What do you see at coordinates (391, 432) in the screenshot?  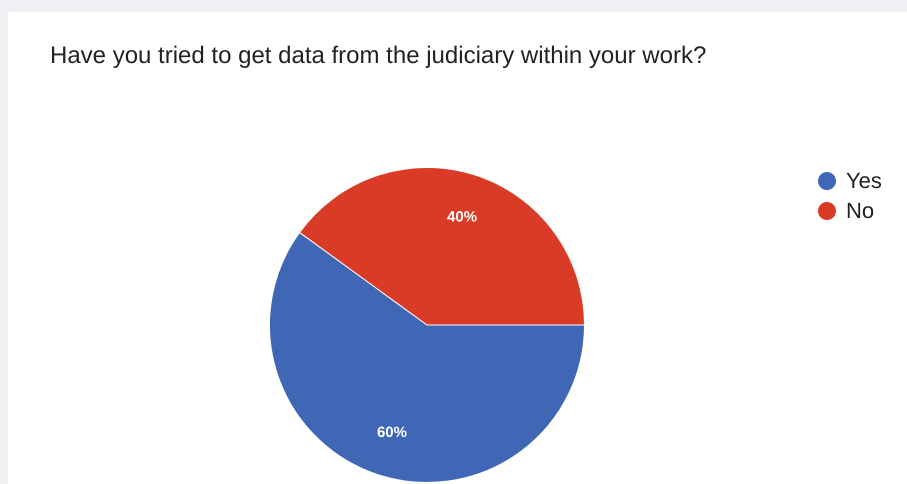 I see `data-label: 60%` at bounding box center [391, 432].